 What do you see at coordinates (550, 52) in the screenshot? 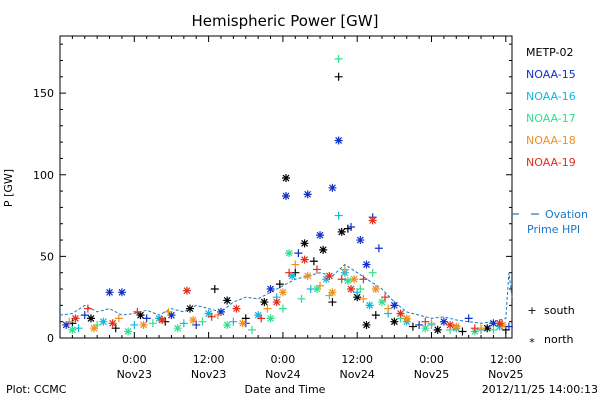
I see `legend-entry-0: METP-02` at bounding box center [550, 52].